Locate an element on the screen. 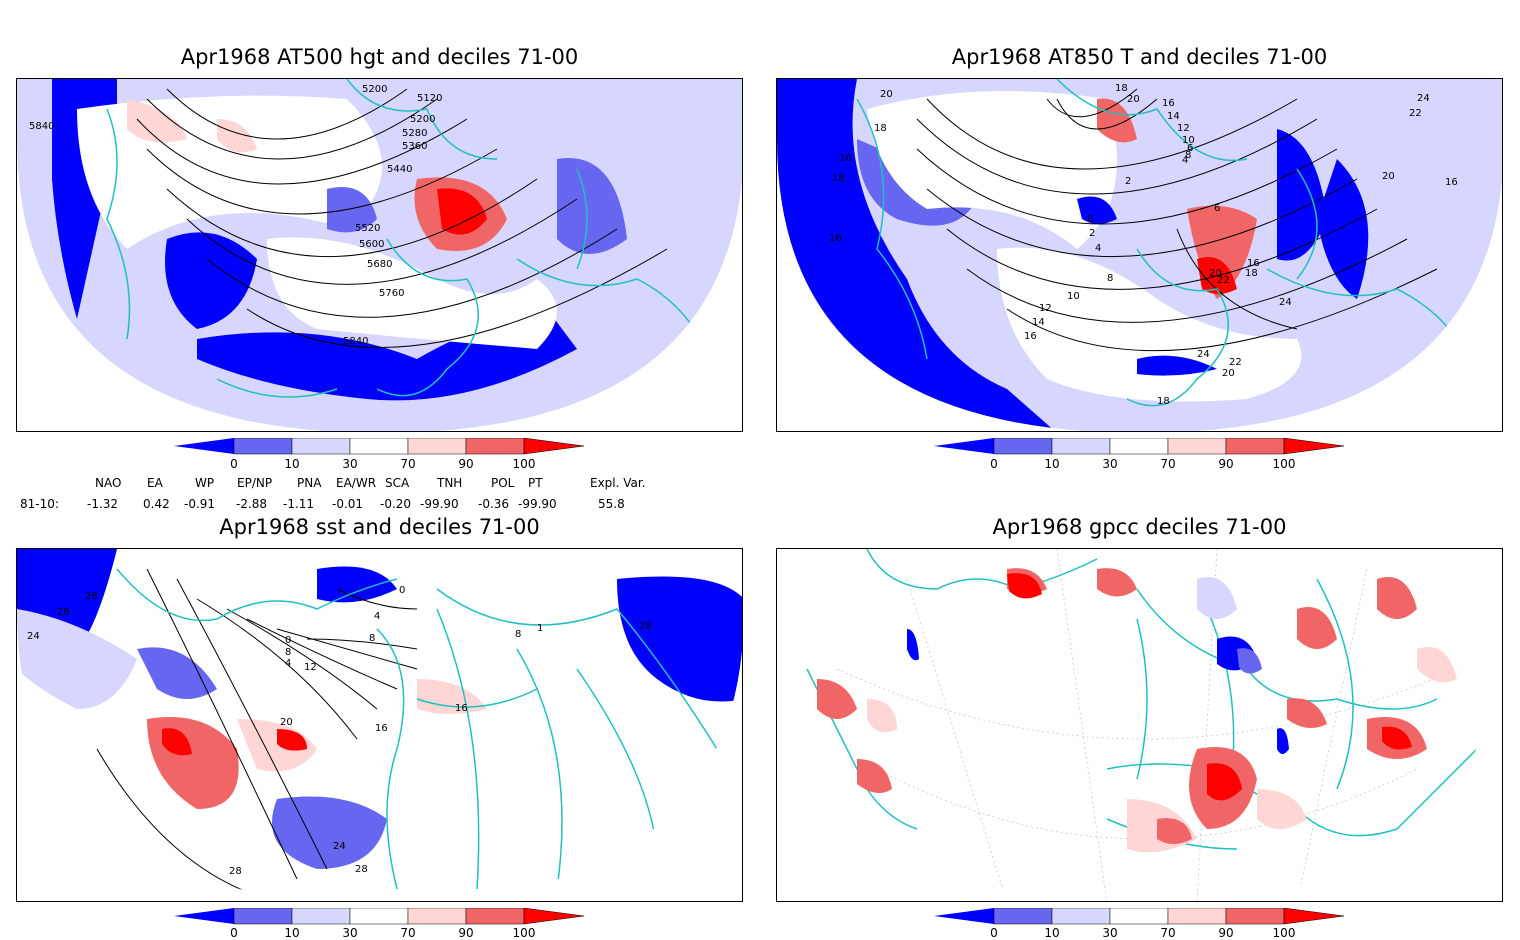  contour-label: 5680 is located at coordinates (379, 264).